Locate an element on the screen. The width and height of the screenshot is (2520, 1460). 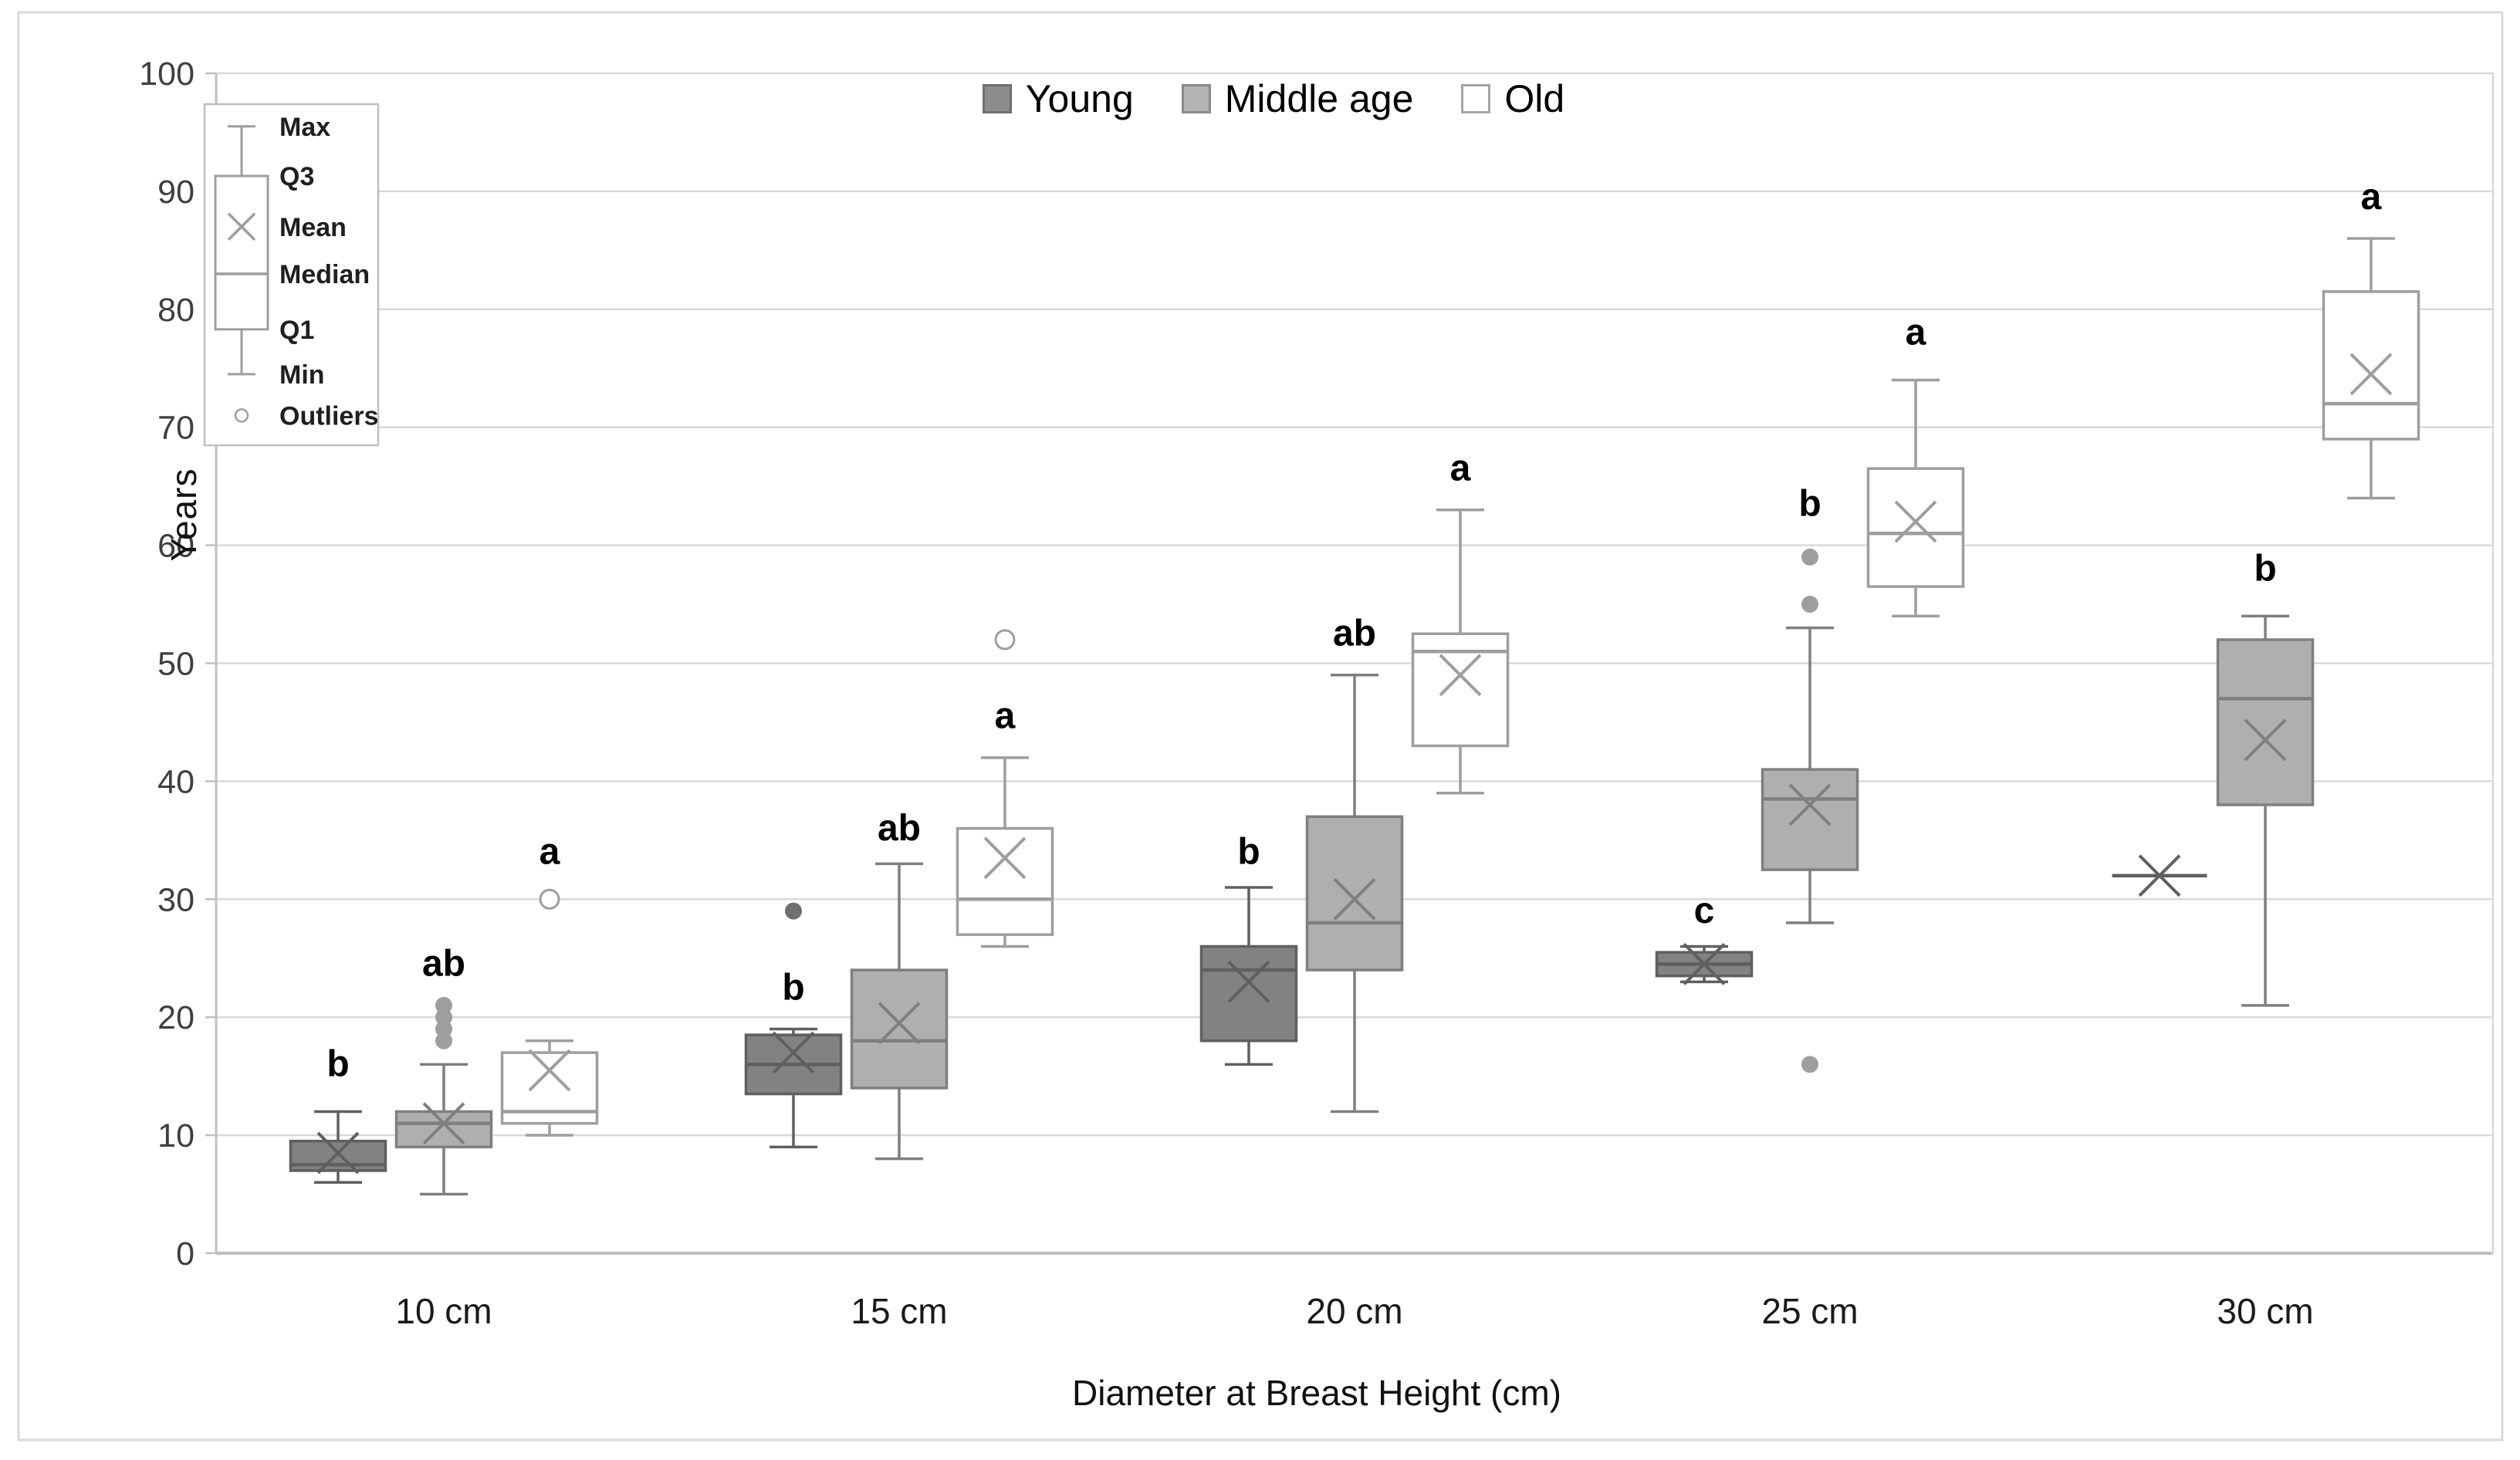
x-axis-title: Diameter at Breast Height (cm) is located at coordinates (1316, 1393).